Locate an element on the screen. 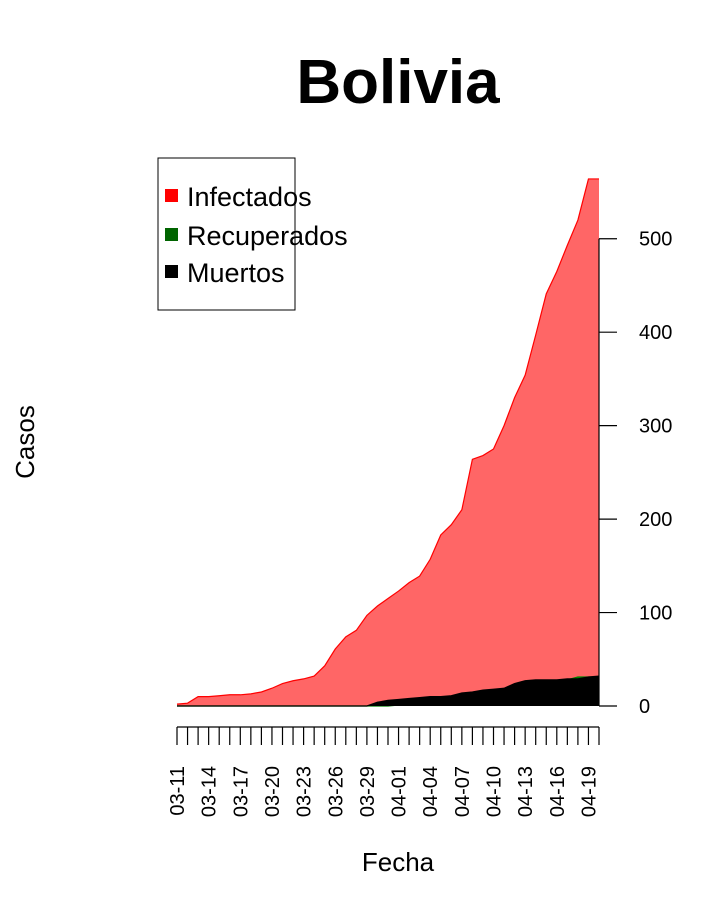  legend-label-recuperados: Recuperados is located at coordinates (267, 236).